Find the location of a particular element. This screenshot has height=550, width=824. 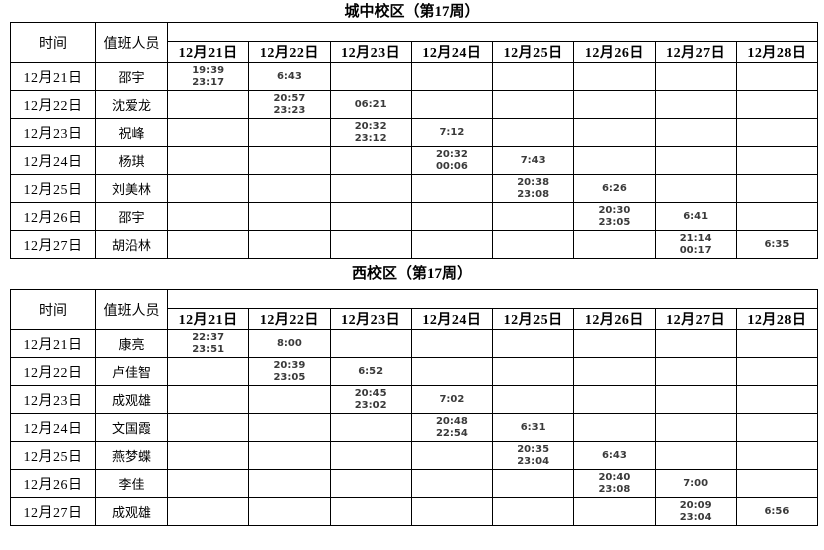

row-date-cell: 12月26日 is located at coordinates (53, 216).